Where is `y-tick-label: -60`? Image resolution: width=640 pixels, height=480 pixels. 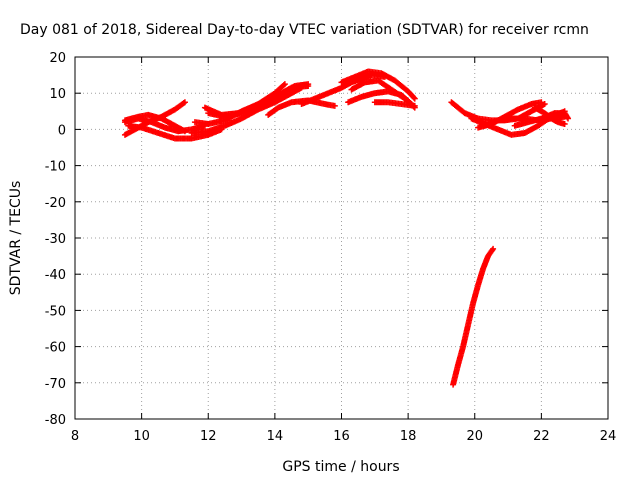
y-tick-label: -60 is located at coordinates (55, 348).